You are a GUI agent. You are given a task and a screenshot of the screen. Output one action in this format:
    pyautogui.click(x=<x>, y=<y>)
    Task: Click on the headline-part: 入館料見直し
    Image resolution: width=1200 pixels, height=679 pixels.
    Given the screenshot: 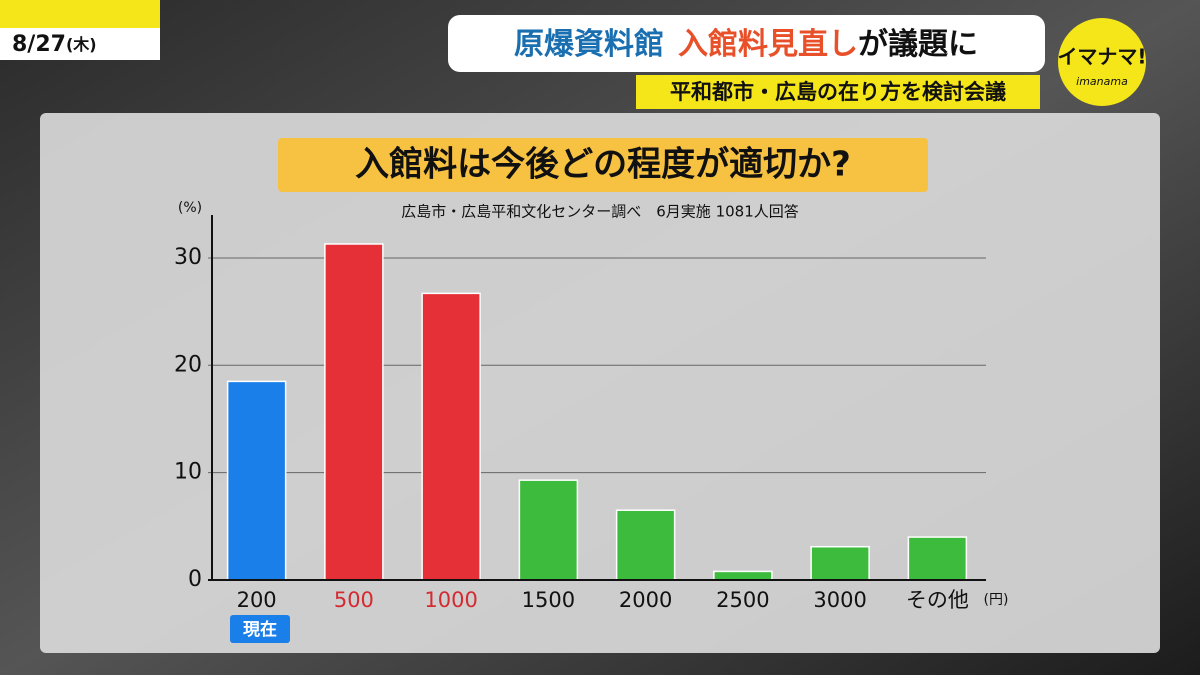 What is the action you would take?
    pyautogui.click(x=768, y=44)
    